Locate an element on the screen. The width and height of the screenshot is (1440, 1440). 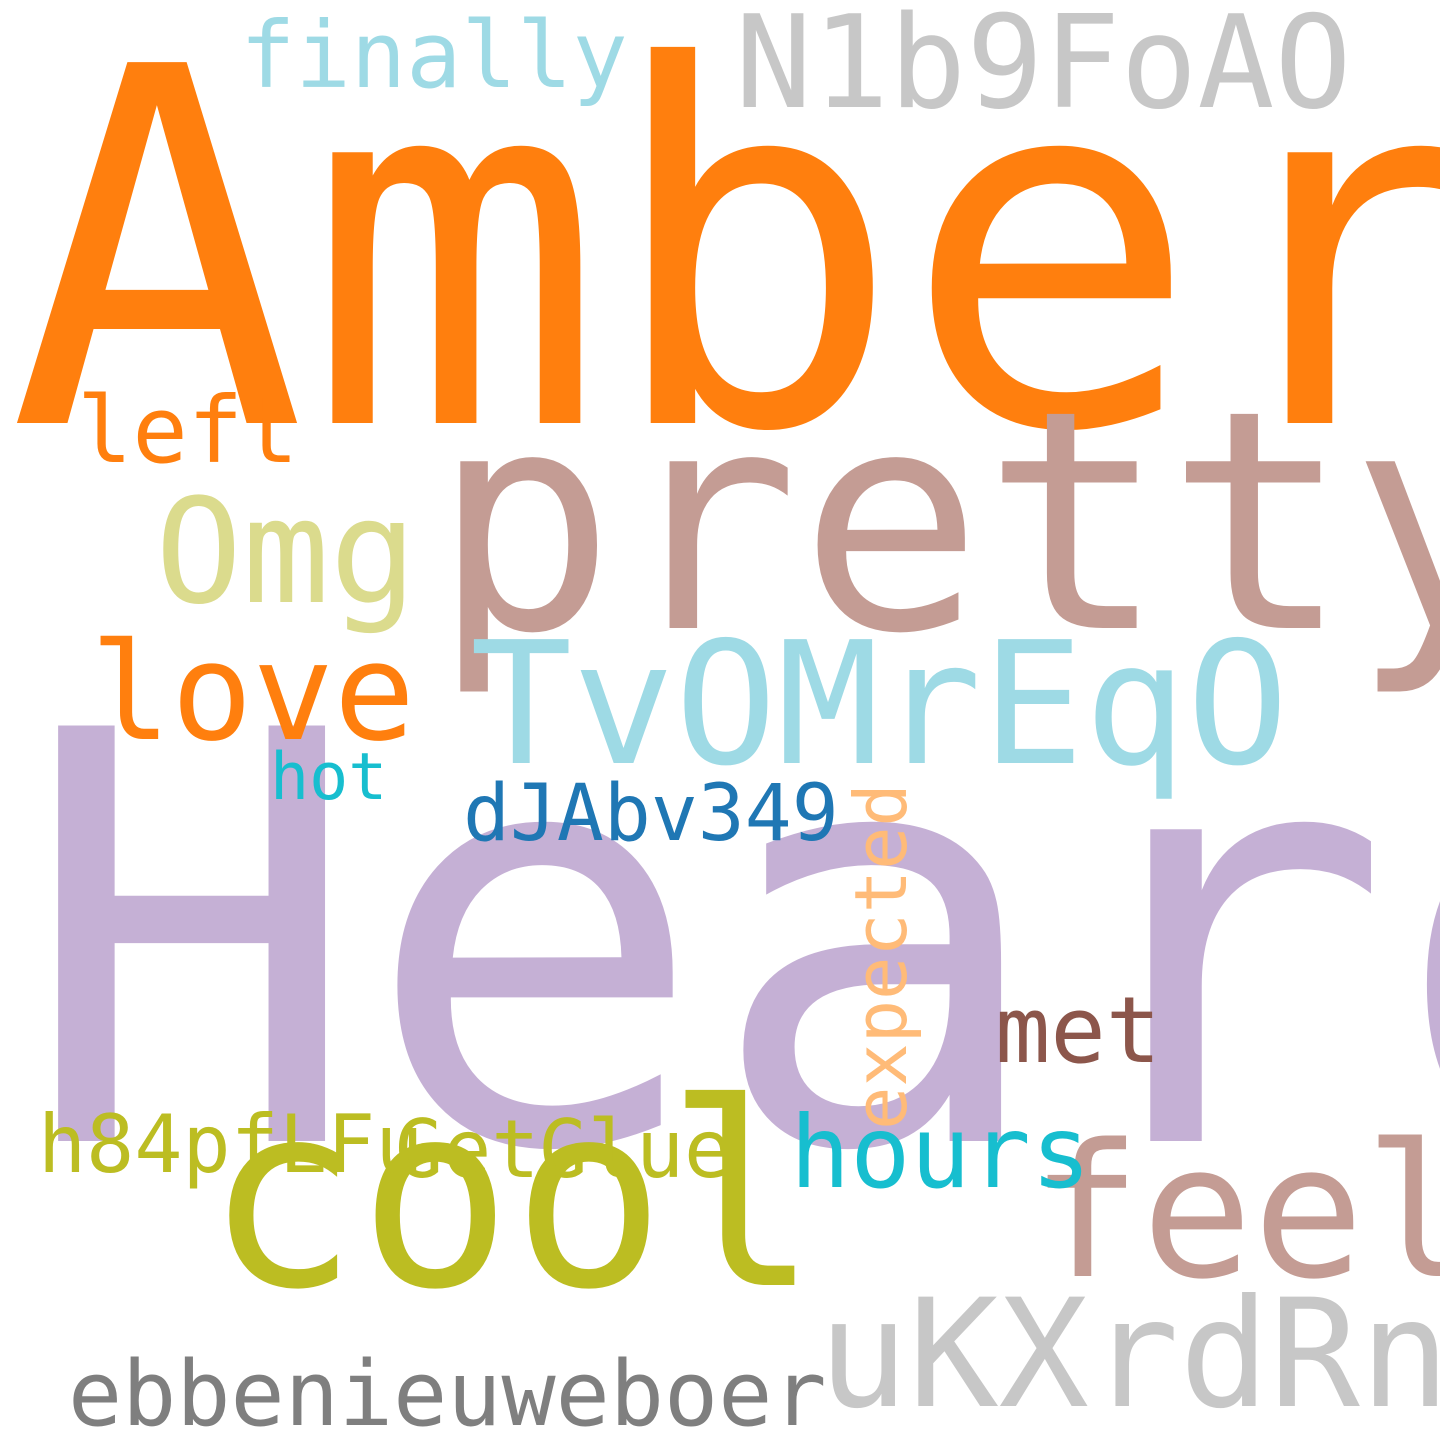
word-tvomreqo: TvOMrEqO is located at coordinates (879, 705).